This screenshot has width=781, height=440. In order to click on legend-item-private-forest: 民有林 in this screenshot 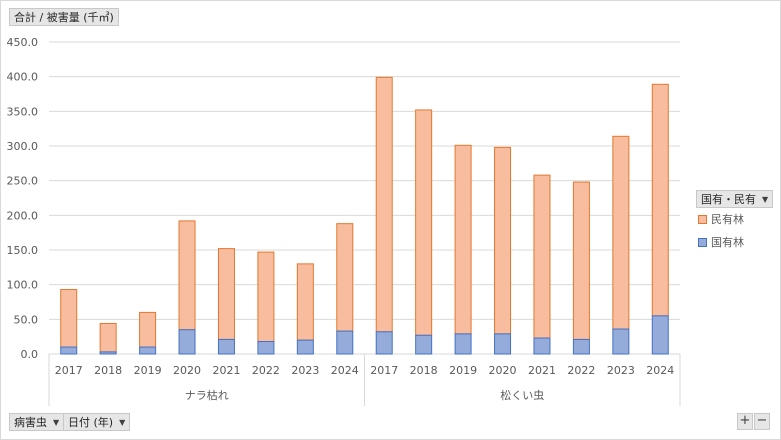, I will do `click(721, 219)`.